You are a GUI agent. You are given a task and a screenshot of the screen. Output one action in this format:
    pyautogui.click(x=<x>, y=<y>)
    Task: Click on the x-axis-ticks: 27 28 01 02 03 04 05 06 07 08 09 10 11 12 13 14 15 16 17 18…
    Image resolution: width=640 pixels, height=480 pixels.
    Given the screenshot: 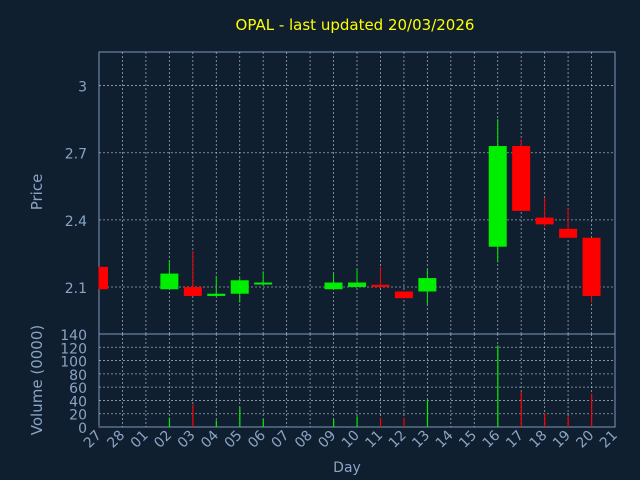 What is the action you would take?
    pyautogui.click(x=351, y=439)
    